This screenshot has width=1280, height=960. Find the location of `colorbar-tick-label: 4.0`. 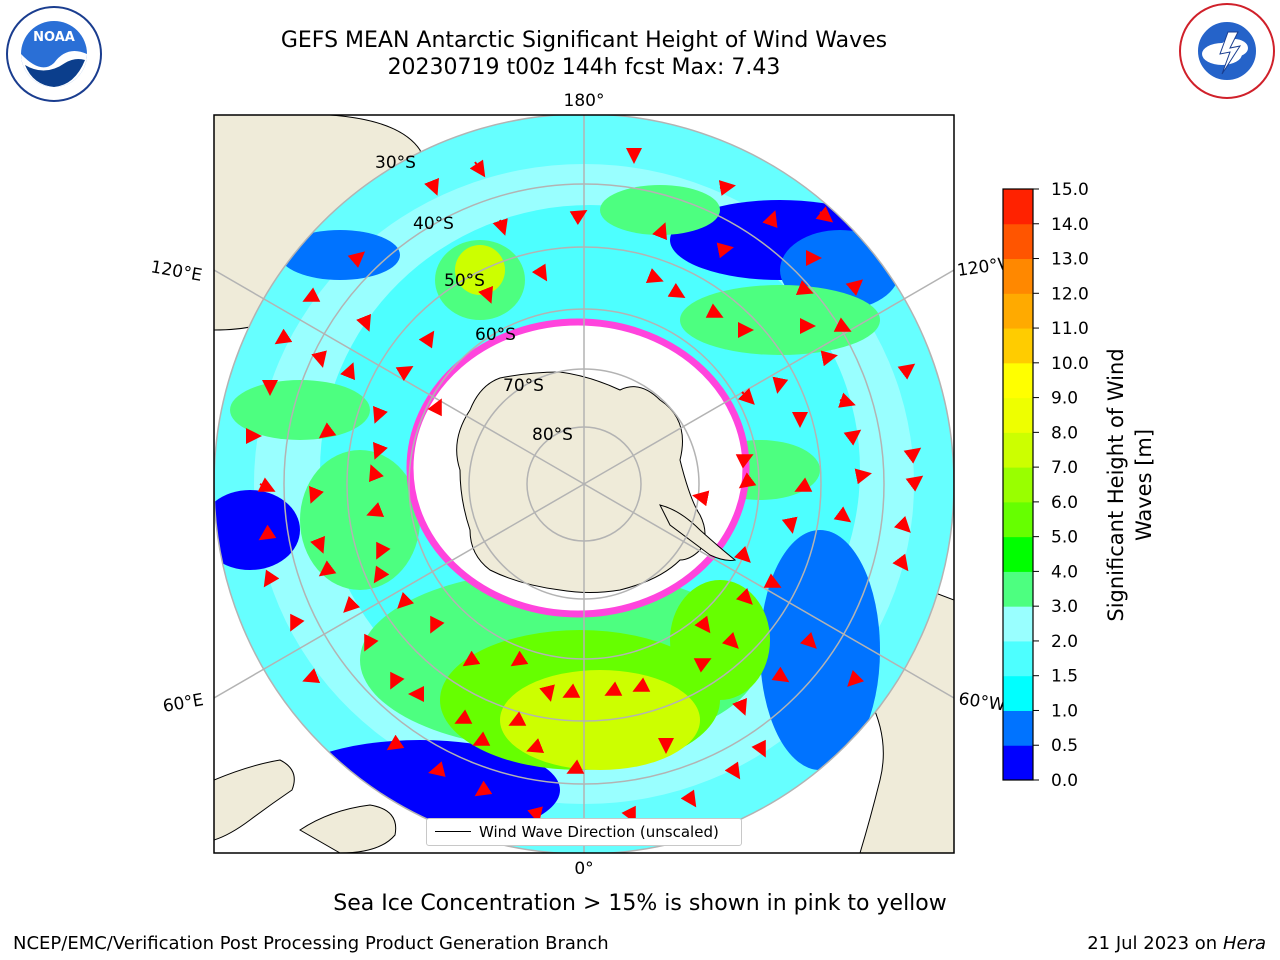

colorbar-tick-label: 4.0 is located at coordinates (1064, 572).